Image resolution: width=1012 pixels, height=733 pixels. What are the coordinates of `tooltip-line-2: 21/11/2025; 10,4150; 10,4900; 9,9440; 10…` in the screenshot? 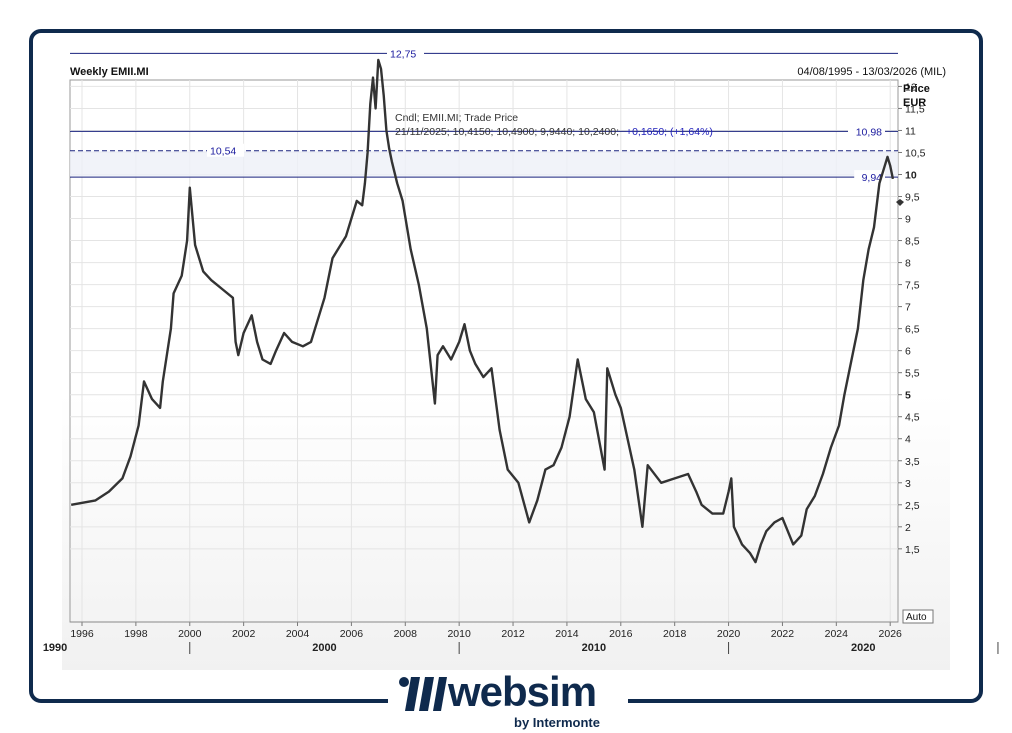 It's located at (554, 132).